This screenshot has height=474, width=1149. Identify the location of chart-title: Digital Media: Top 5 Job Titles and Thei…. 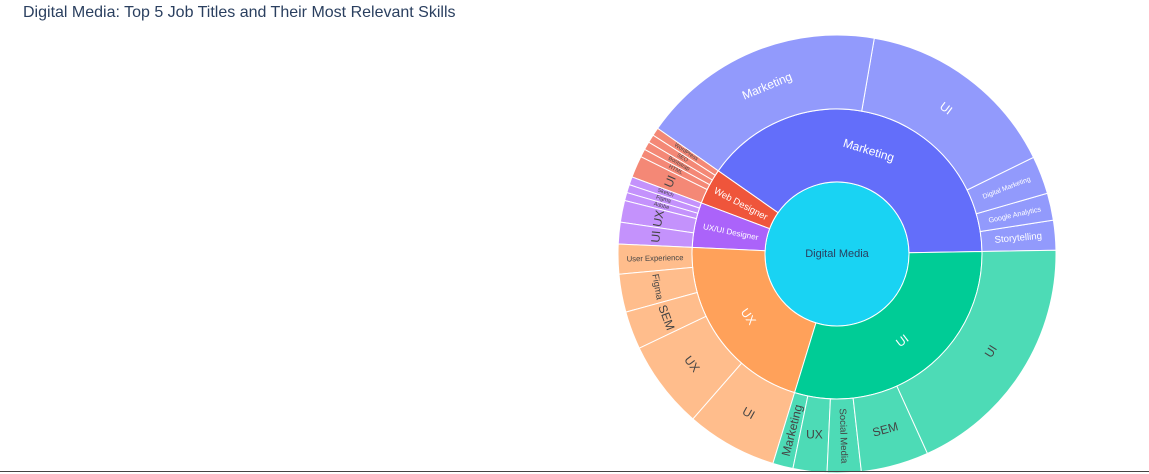
(239, 12).